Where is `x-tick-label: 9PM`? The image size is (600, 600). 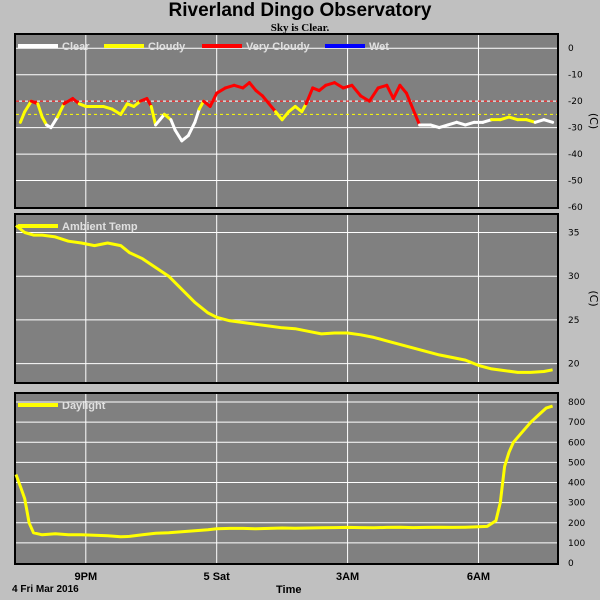 x-tick-label: 9PM is located at coordinates (85, 577).